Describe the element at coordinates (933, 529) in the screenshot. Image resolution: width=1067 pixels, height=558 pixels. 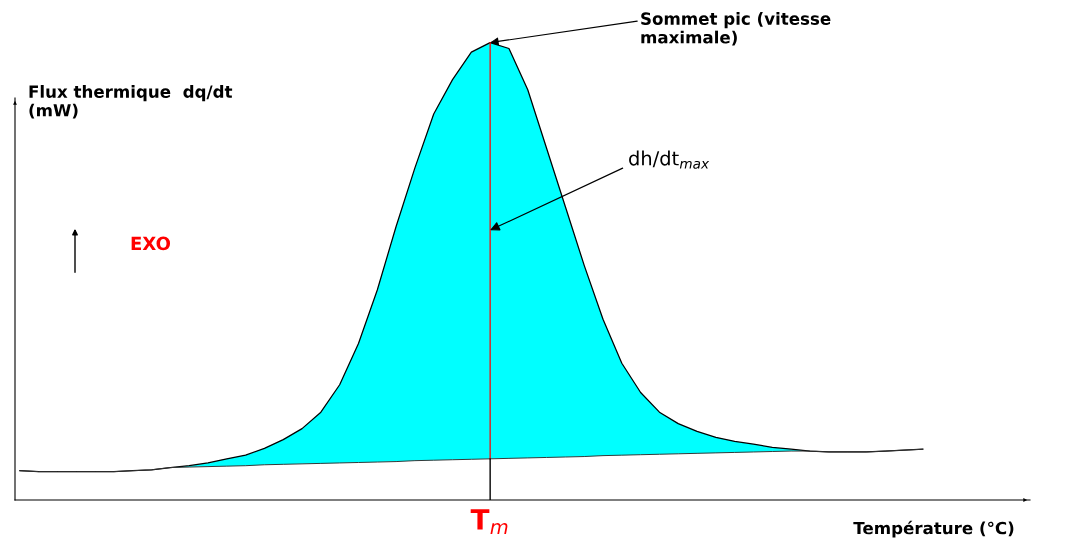
I see `x-axis-title: Température (°C)` at that location.